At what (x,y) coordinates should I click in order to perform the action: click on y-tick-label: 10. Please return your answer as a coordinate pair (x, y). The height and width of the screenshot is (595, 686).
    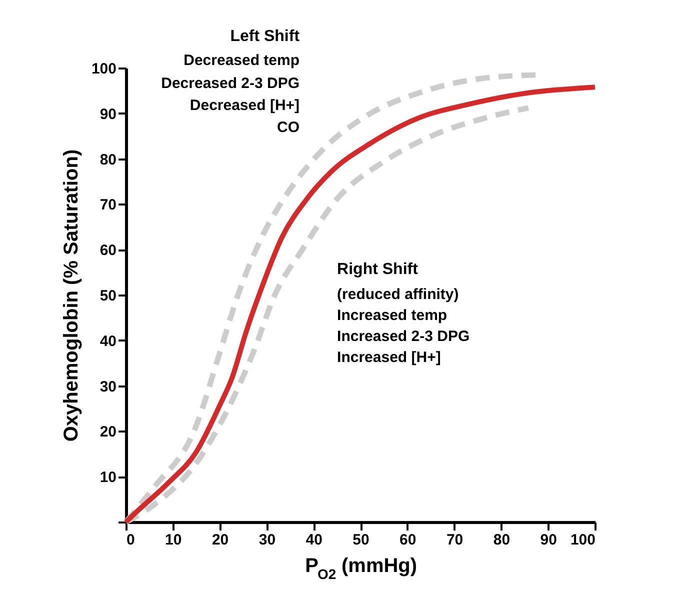
    Looking at the image, I should click on (108, 477).